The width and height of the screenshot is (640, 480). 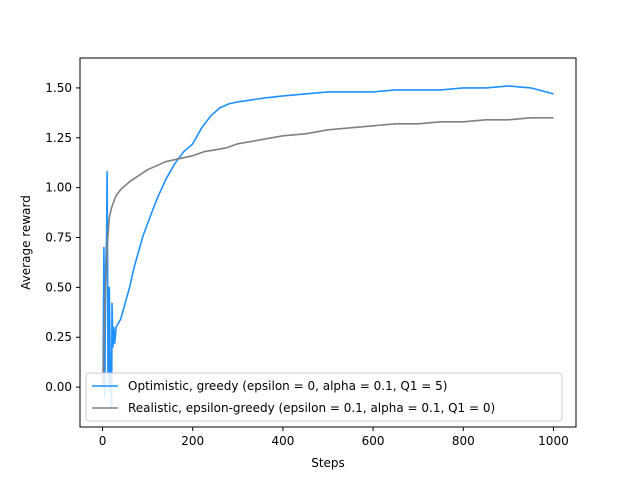 What do you see at coordinates (58, 138) in the screenshot?
I see `y-tick-label: 1.25` at bounding box center [58, 138].